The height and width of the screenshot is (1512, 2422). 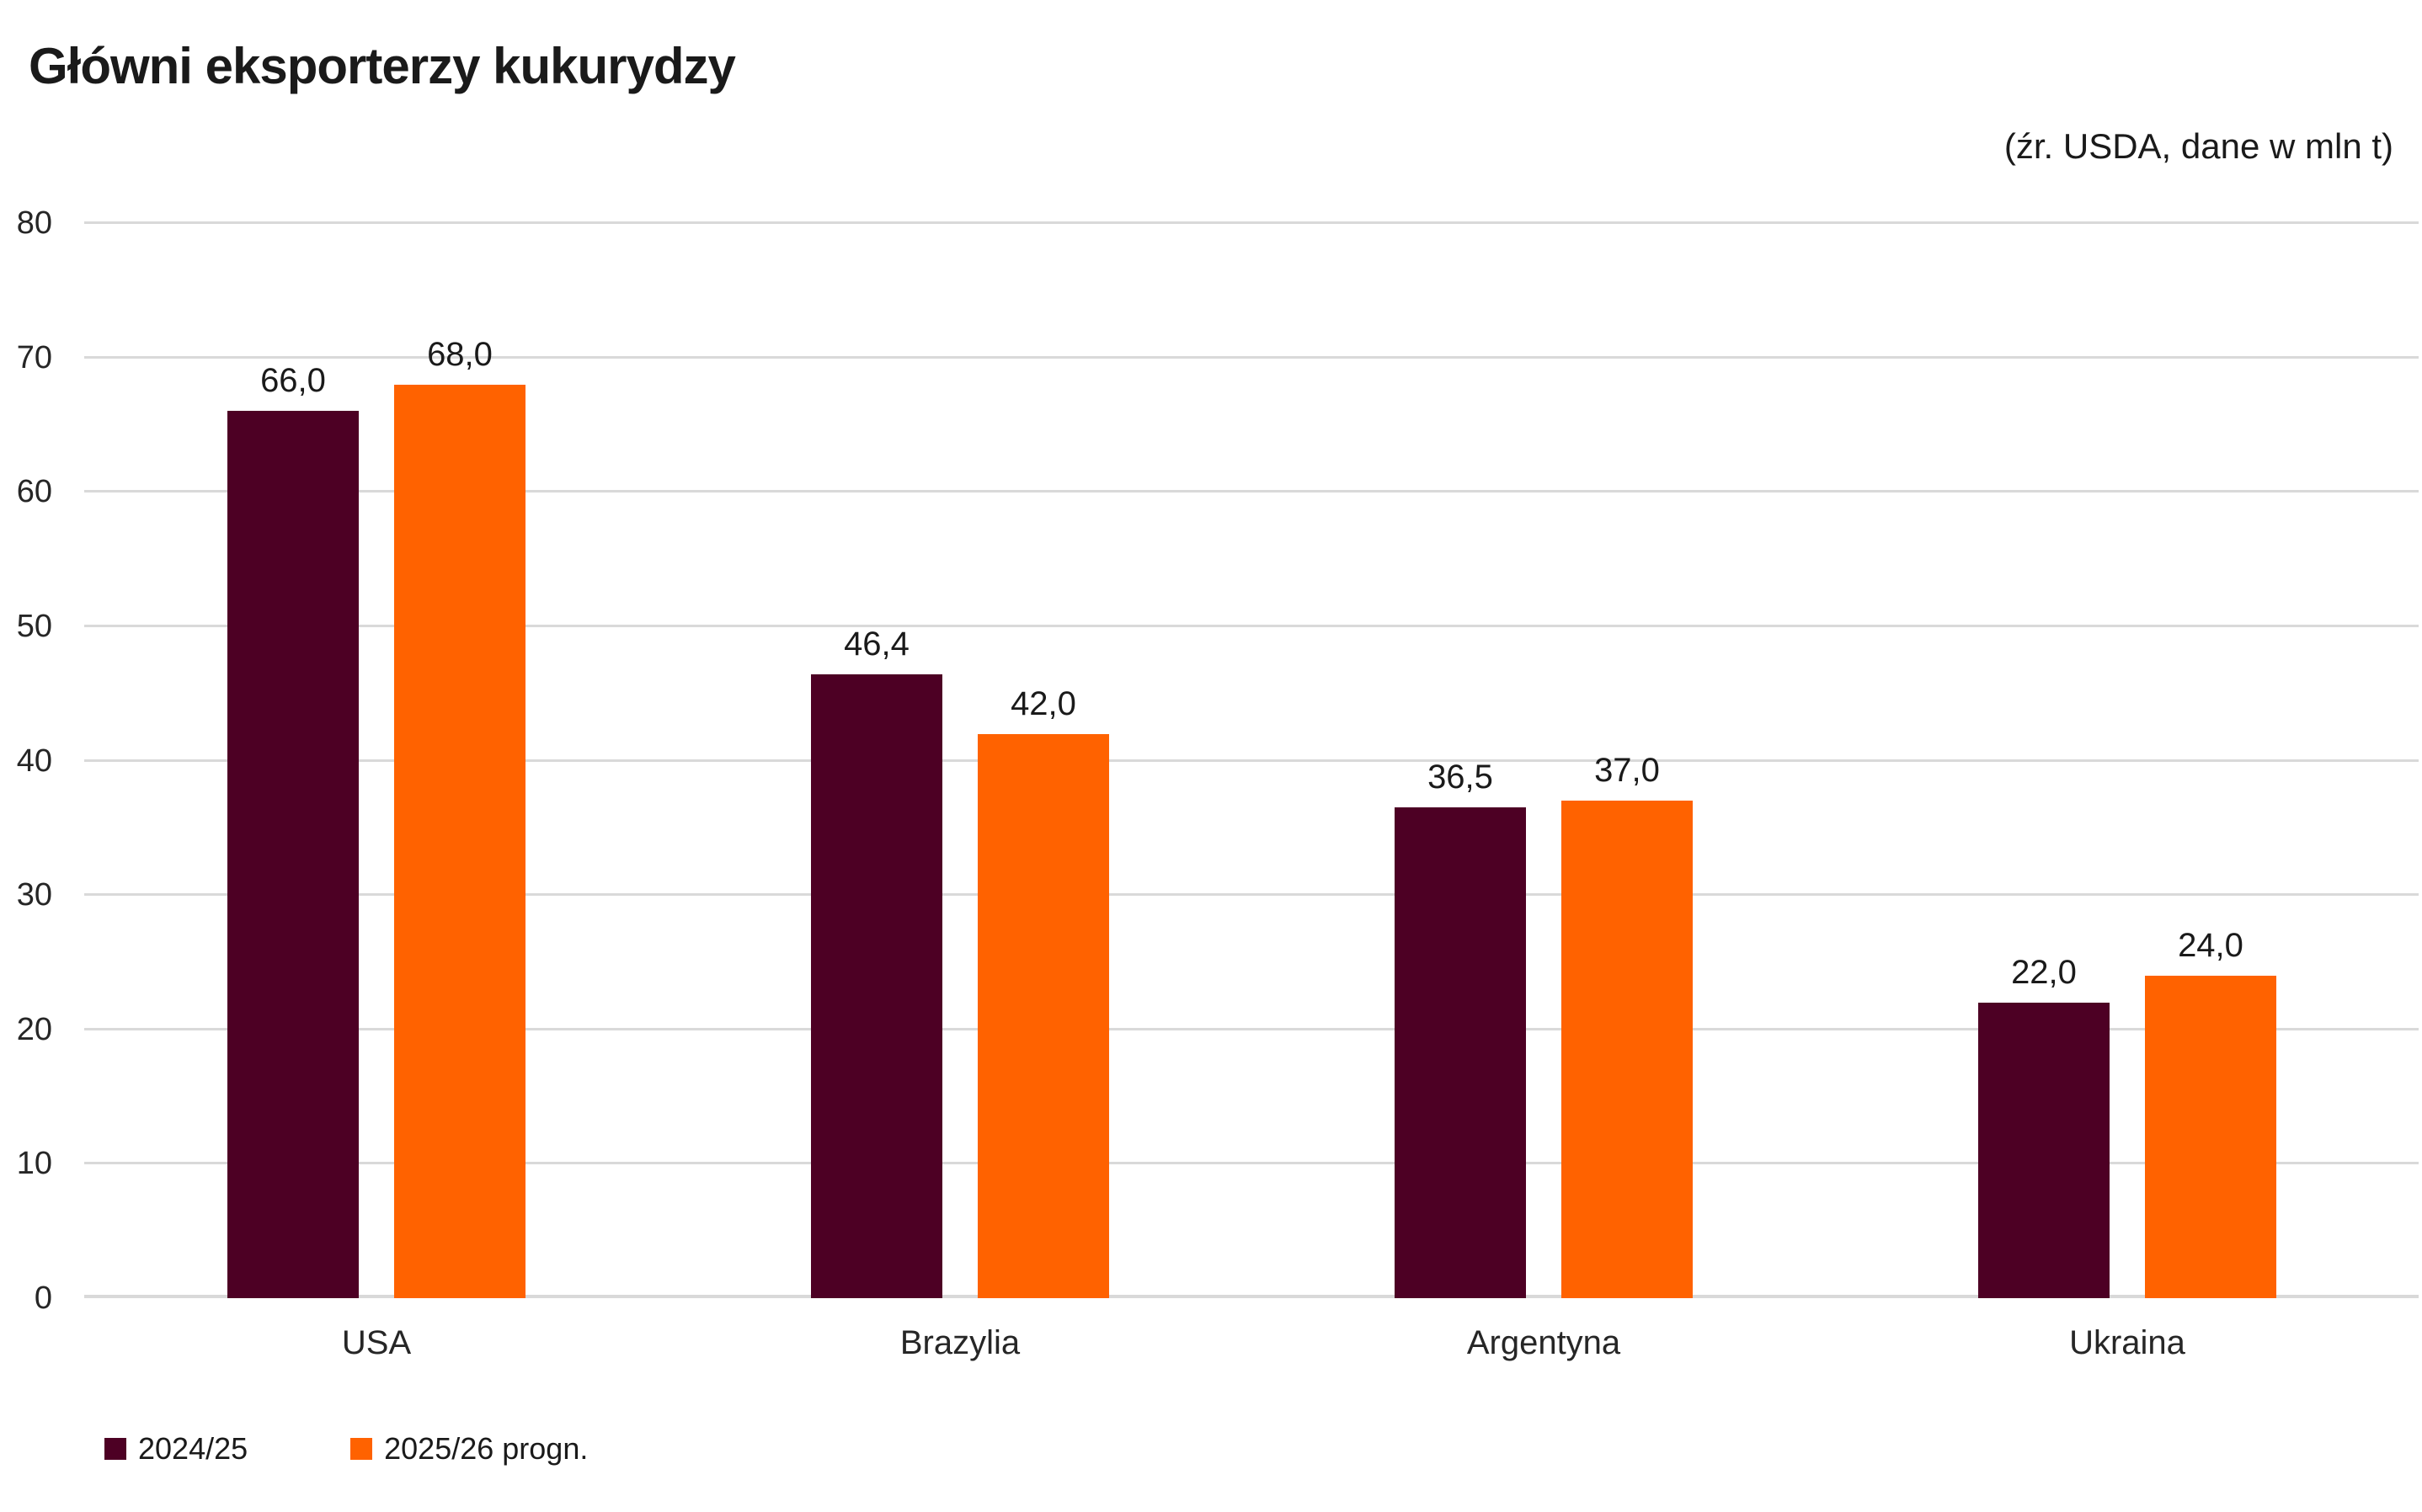 I want to click on y-axis-tick-10: 10, so click(x=34, y=1164).